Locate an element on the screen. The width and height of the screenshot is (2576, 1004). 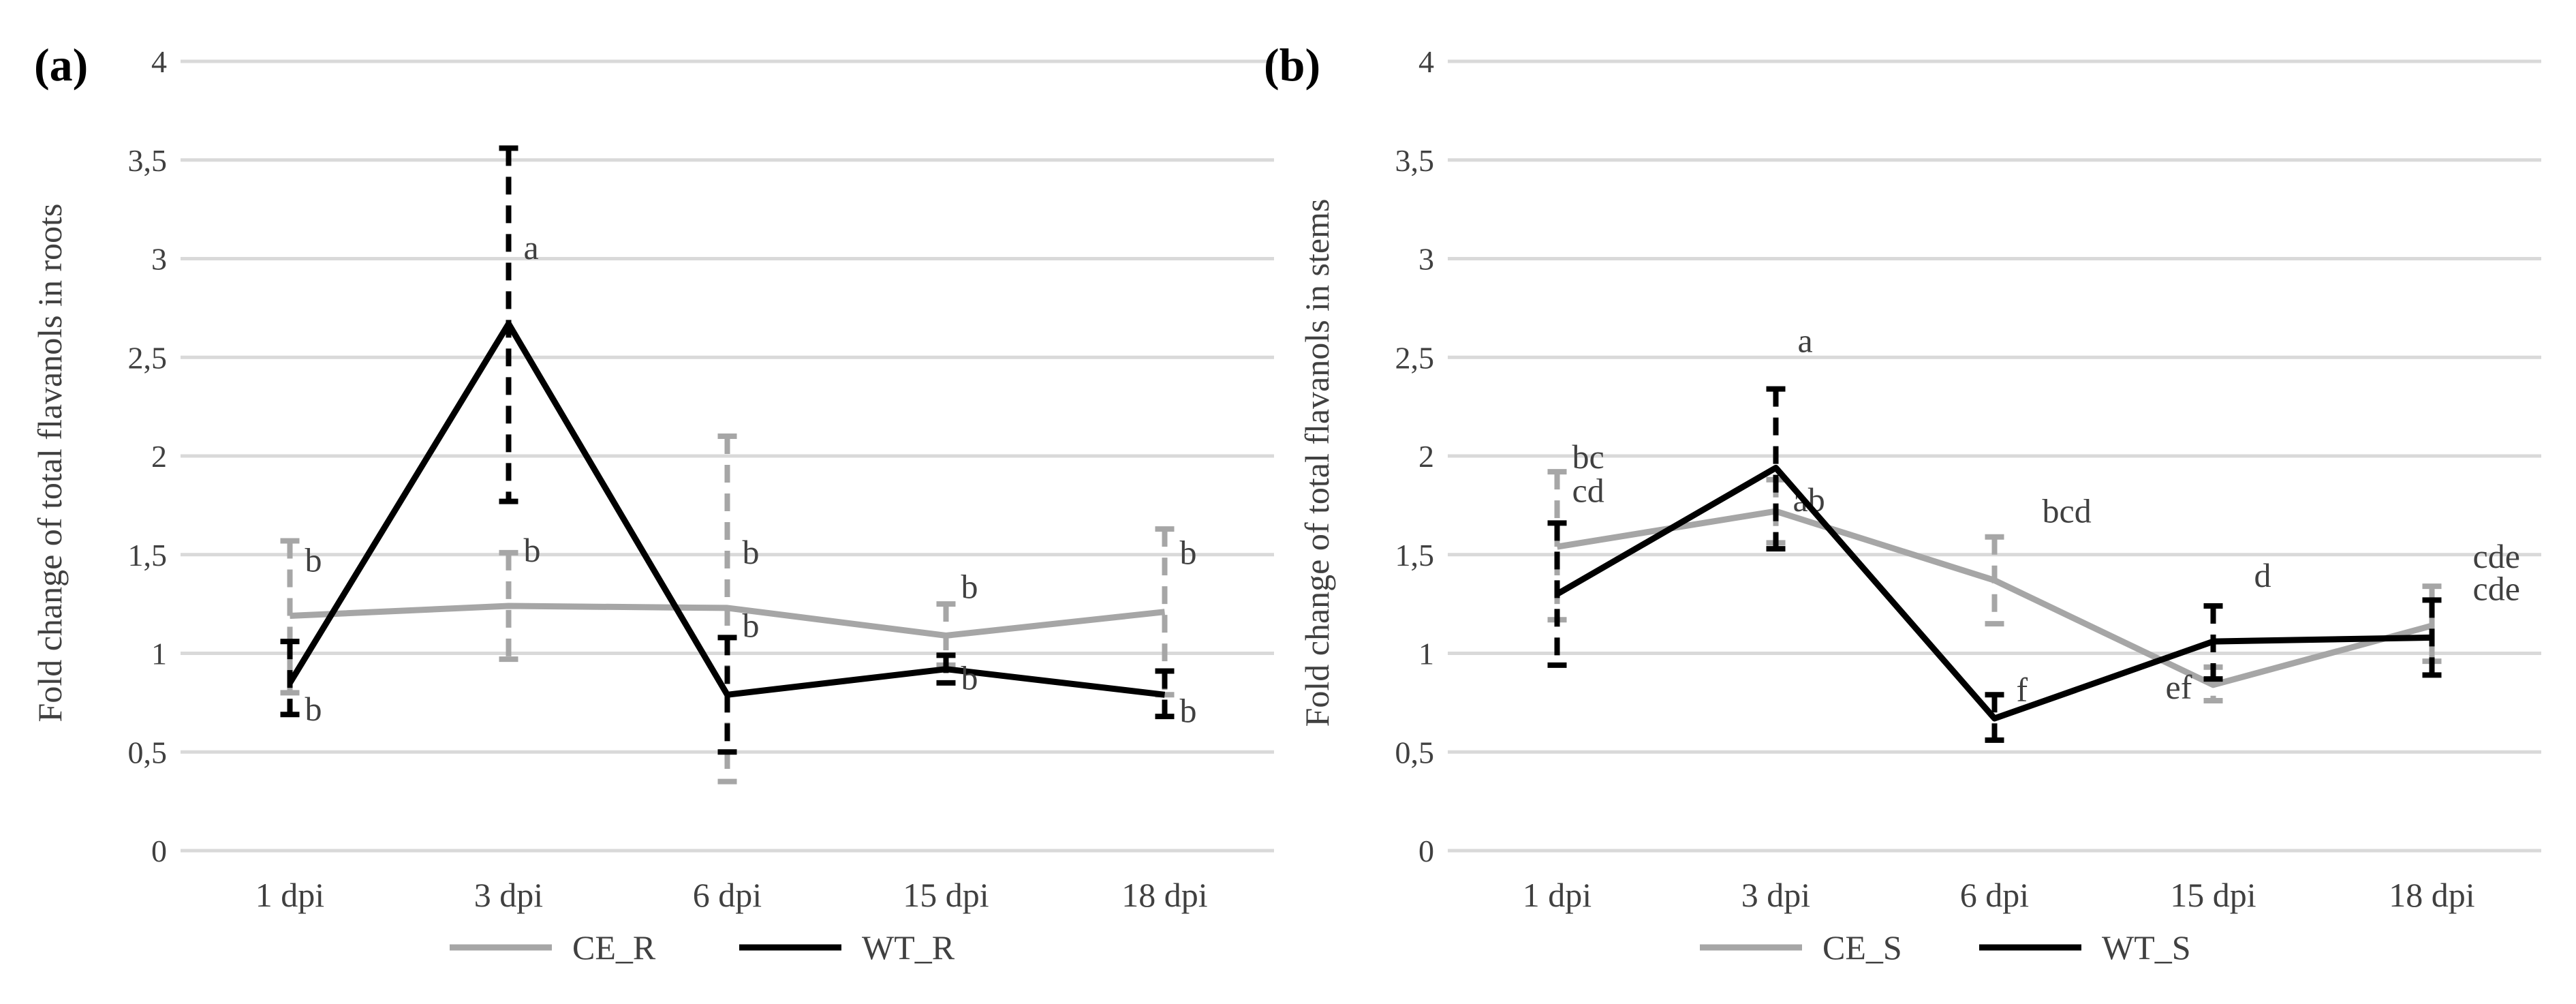
significance-letter: ab is located at coordinates (1809, 500).